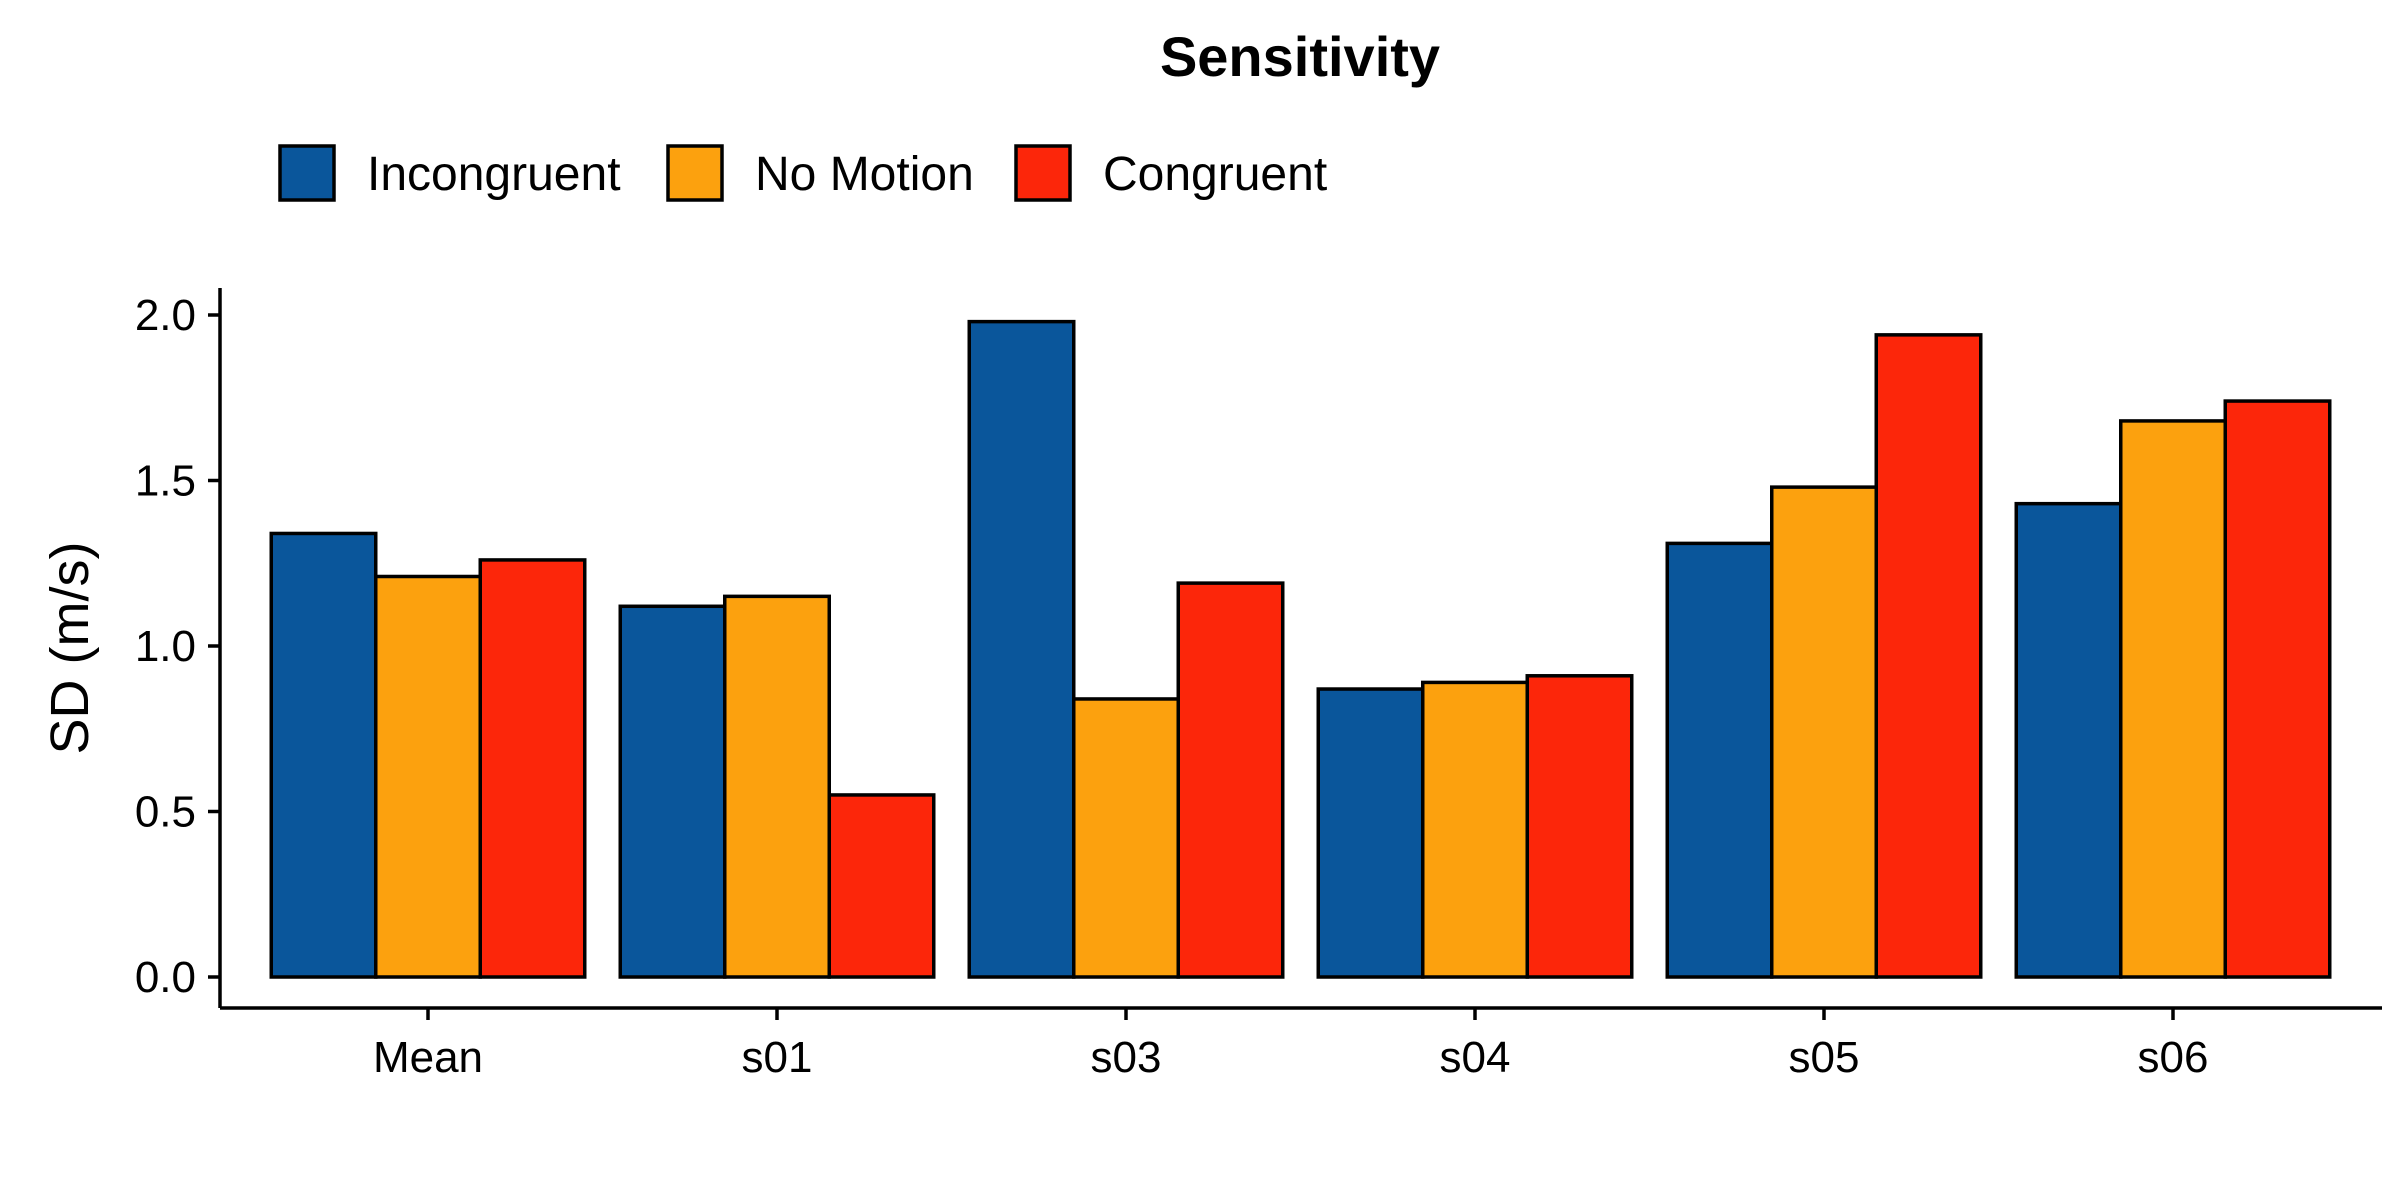  What do you see at coordinates (1215, 174) in the screenshot?
I see `legend-label: Congruent` at bounding box center [1215, 174].